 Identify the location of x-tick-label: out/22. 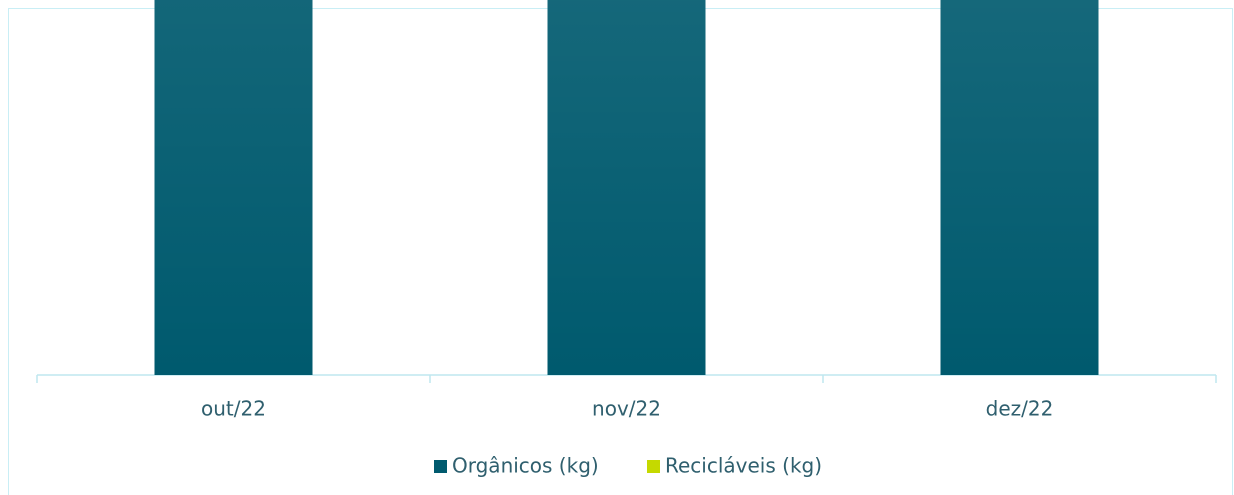
(233, 409).